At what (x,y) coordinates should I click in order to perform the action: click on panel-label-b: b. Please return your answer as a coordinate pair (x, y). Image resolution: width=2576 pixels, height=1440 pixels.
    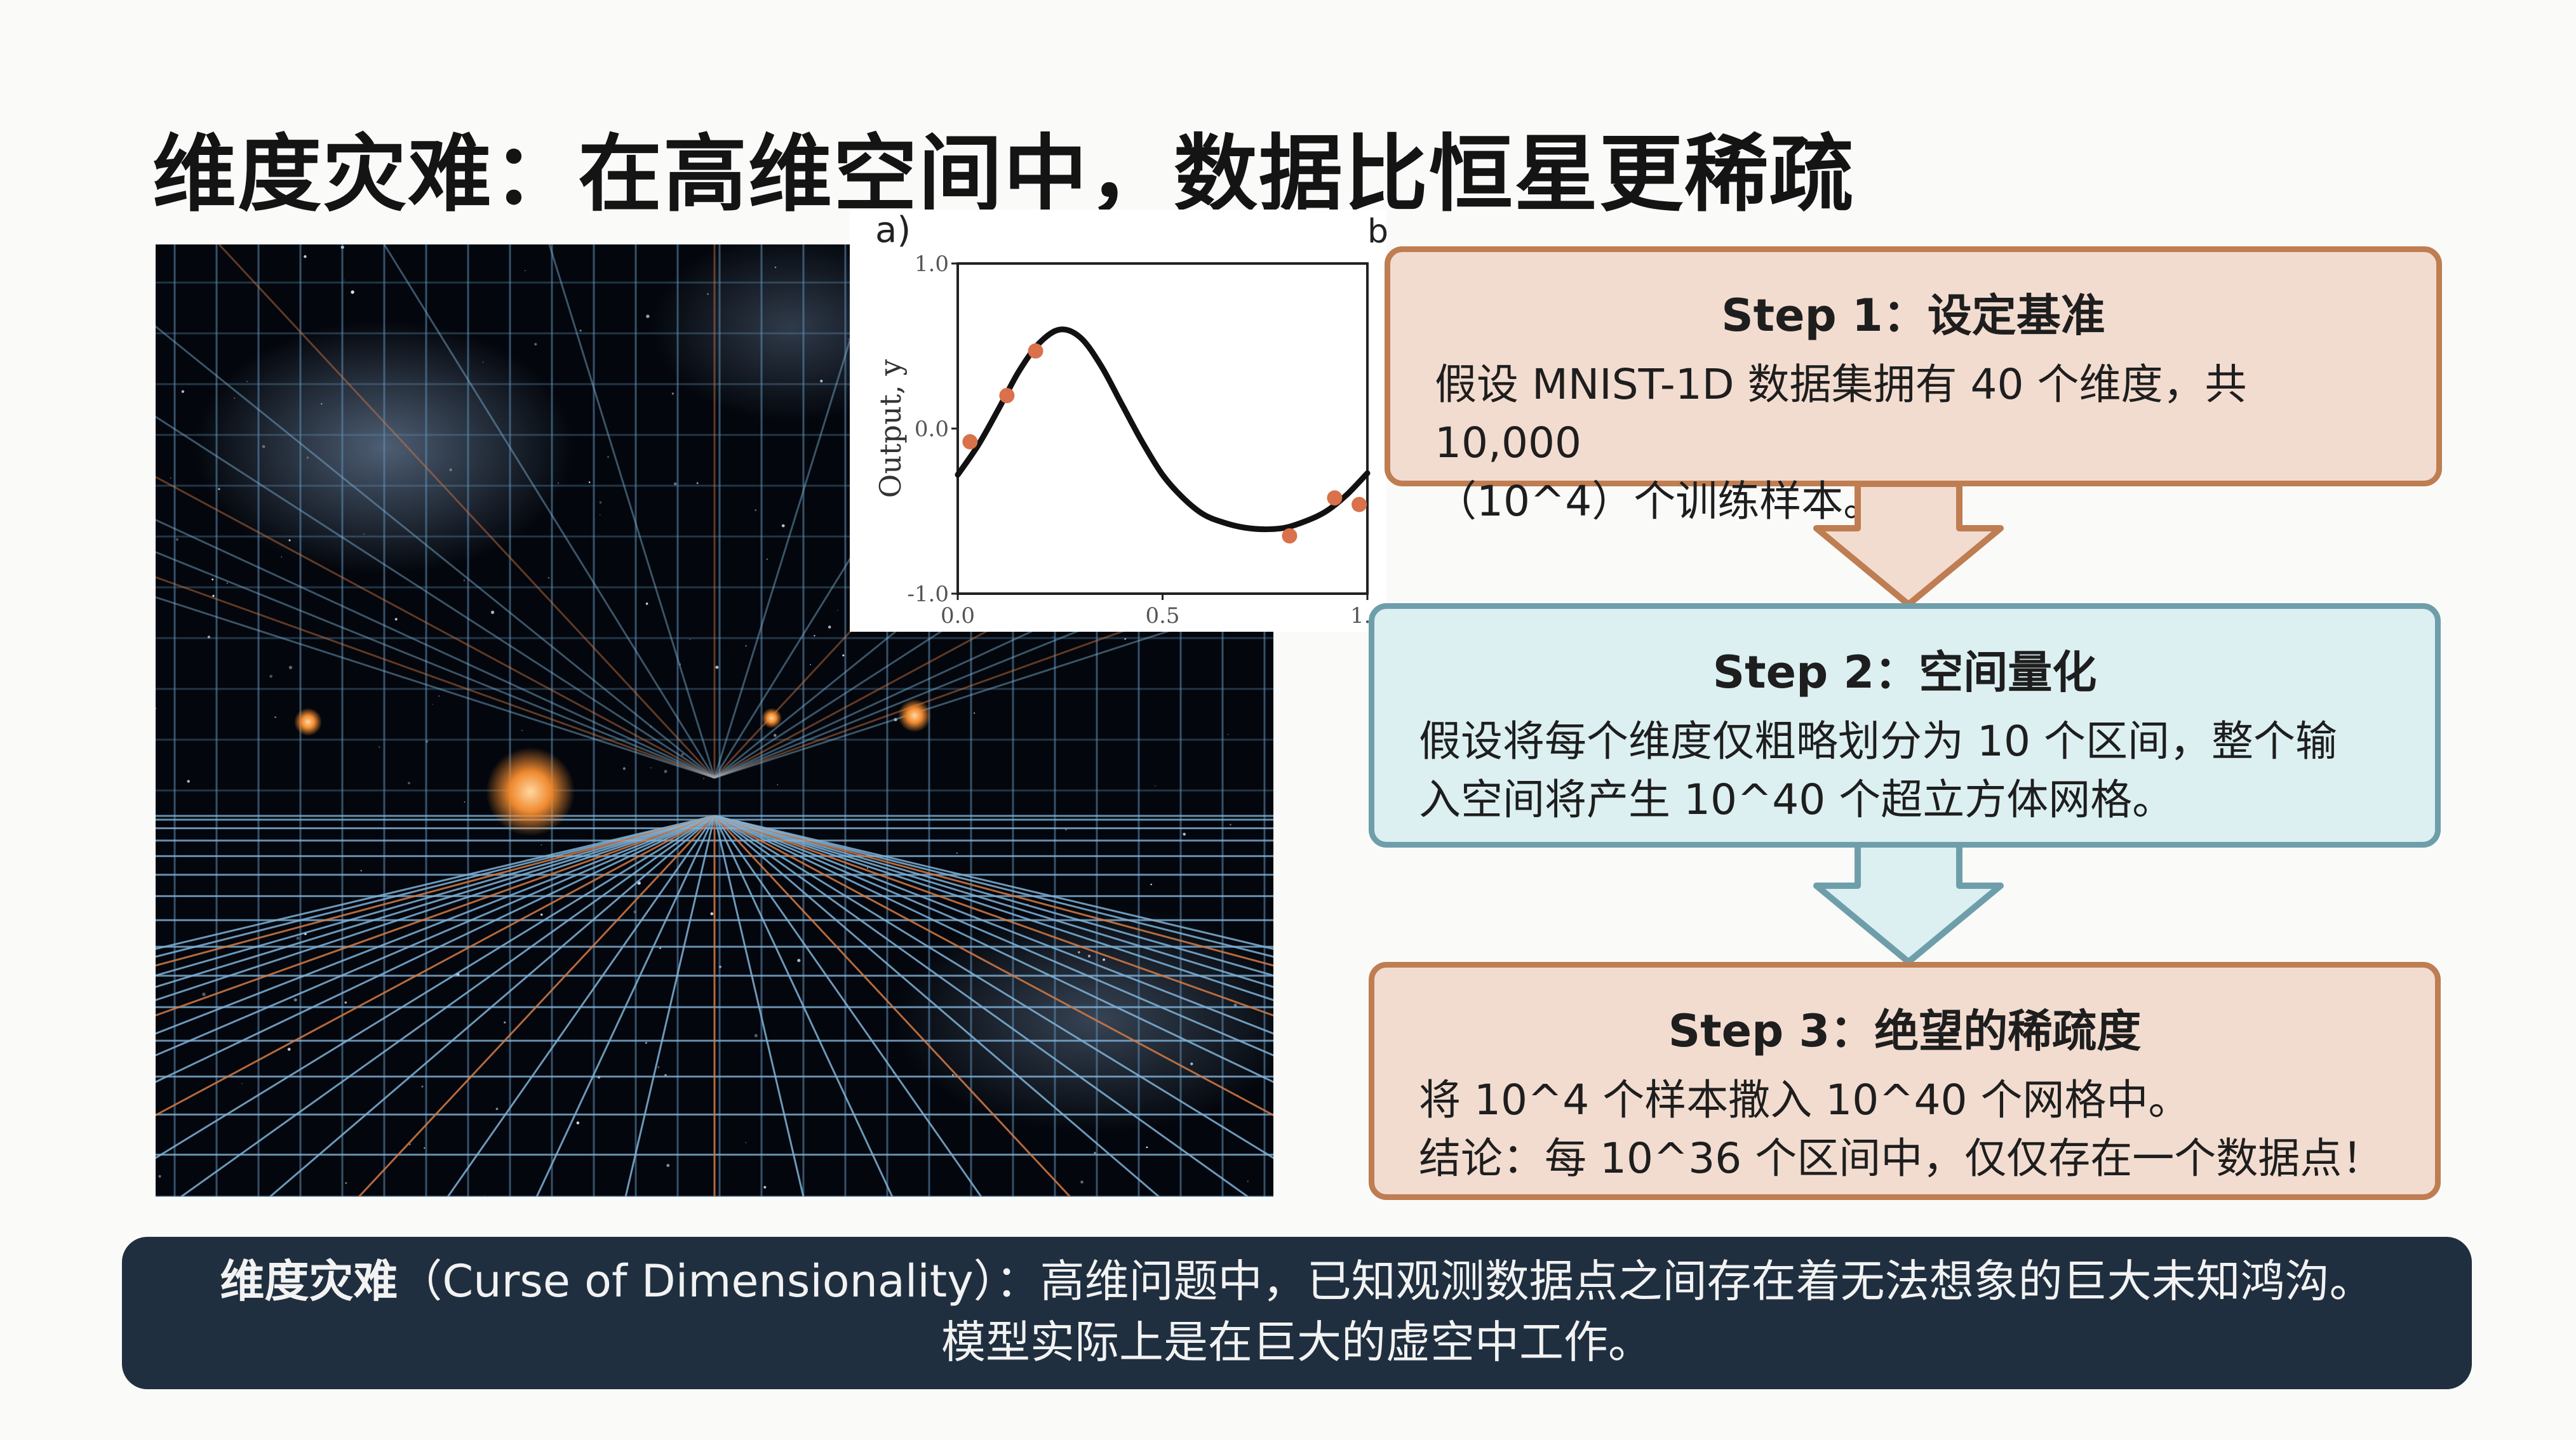
    Looking at the image, I should click on (1378, 232).